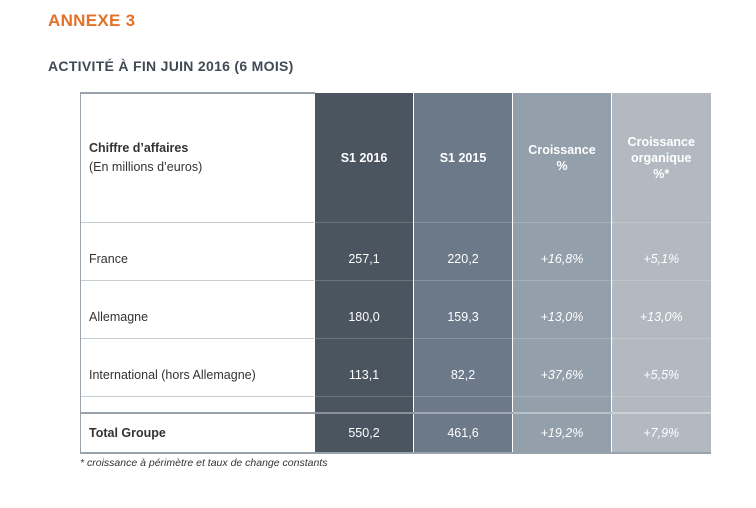  Describe the element at coordinates (364, 433) in the screenshot. I see `total-s1-2016: 550,2` at that location.